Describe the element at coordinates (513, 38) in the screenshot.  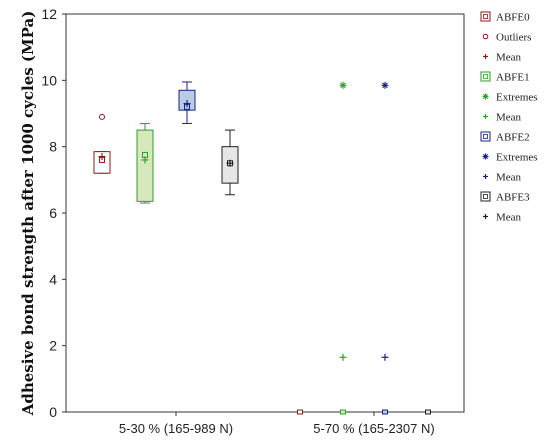
I see `legend-label: Outliers` at that location.